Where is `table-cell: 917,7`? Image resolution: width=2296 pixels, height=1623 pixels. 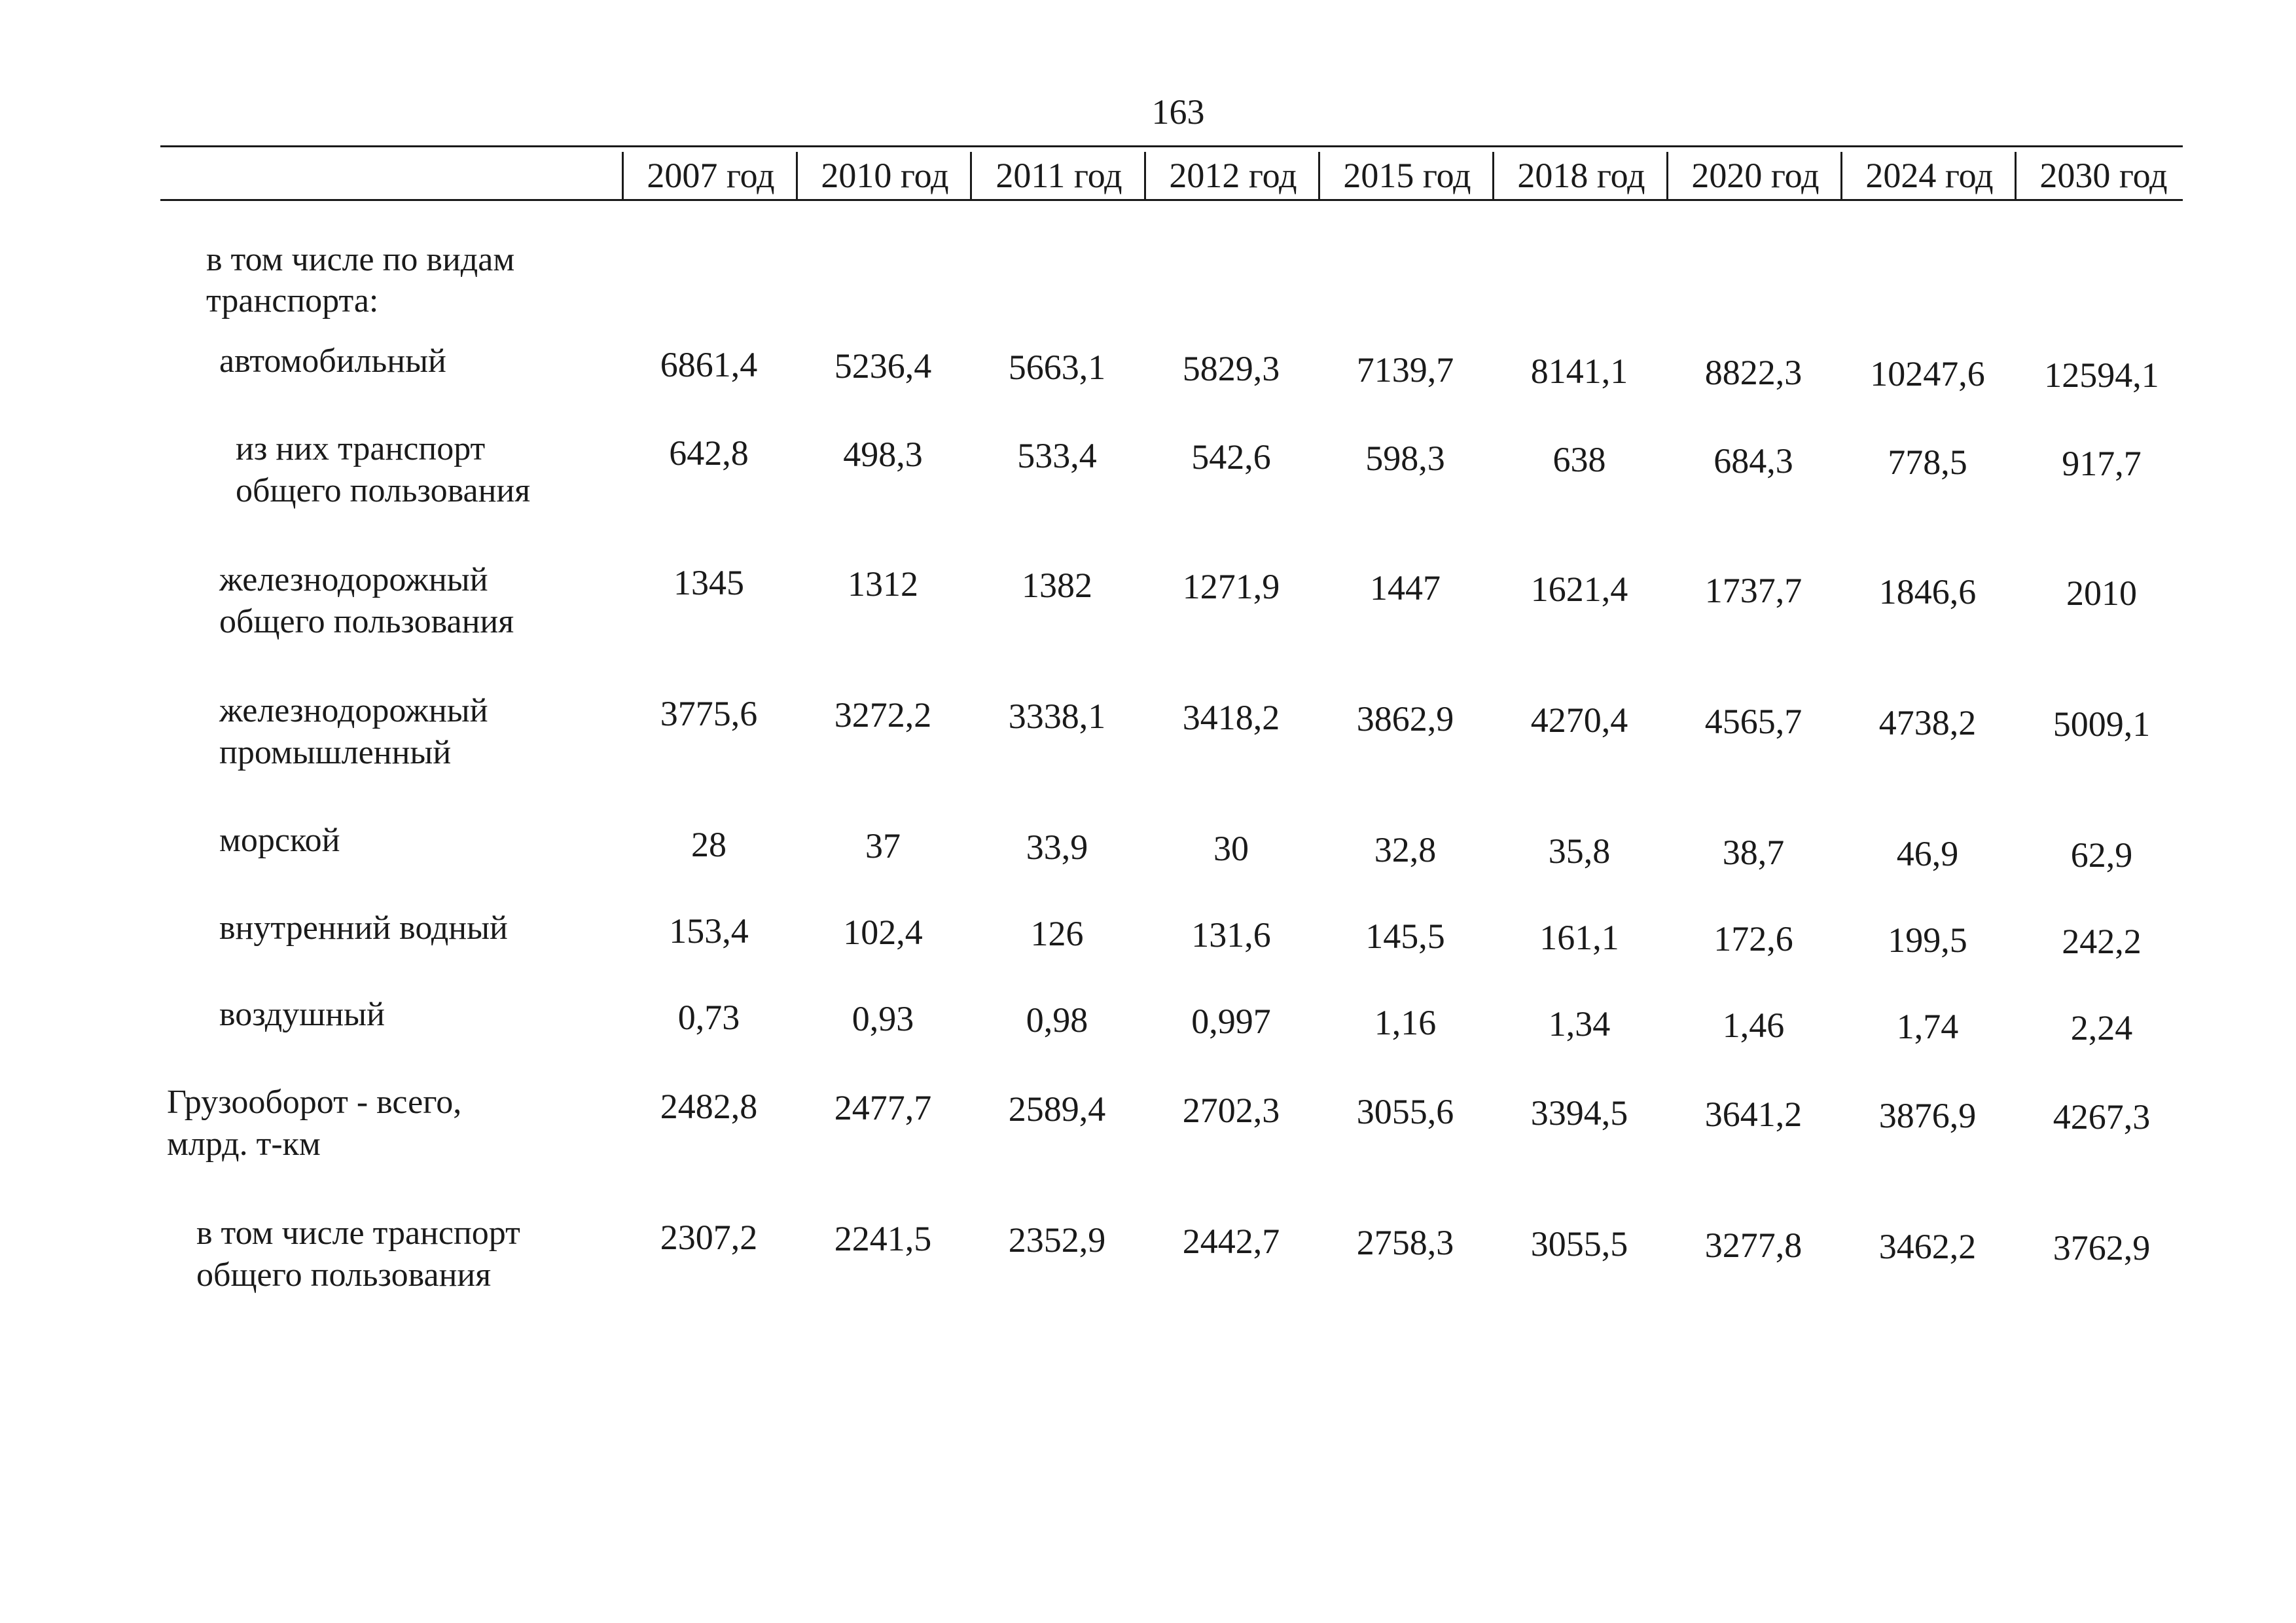 table-cell: 917,7 is located at coordinates (2102, 463).